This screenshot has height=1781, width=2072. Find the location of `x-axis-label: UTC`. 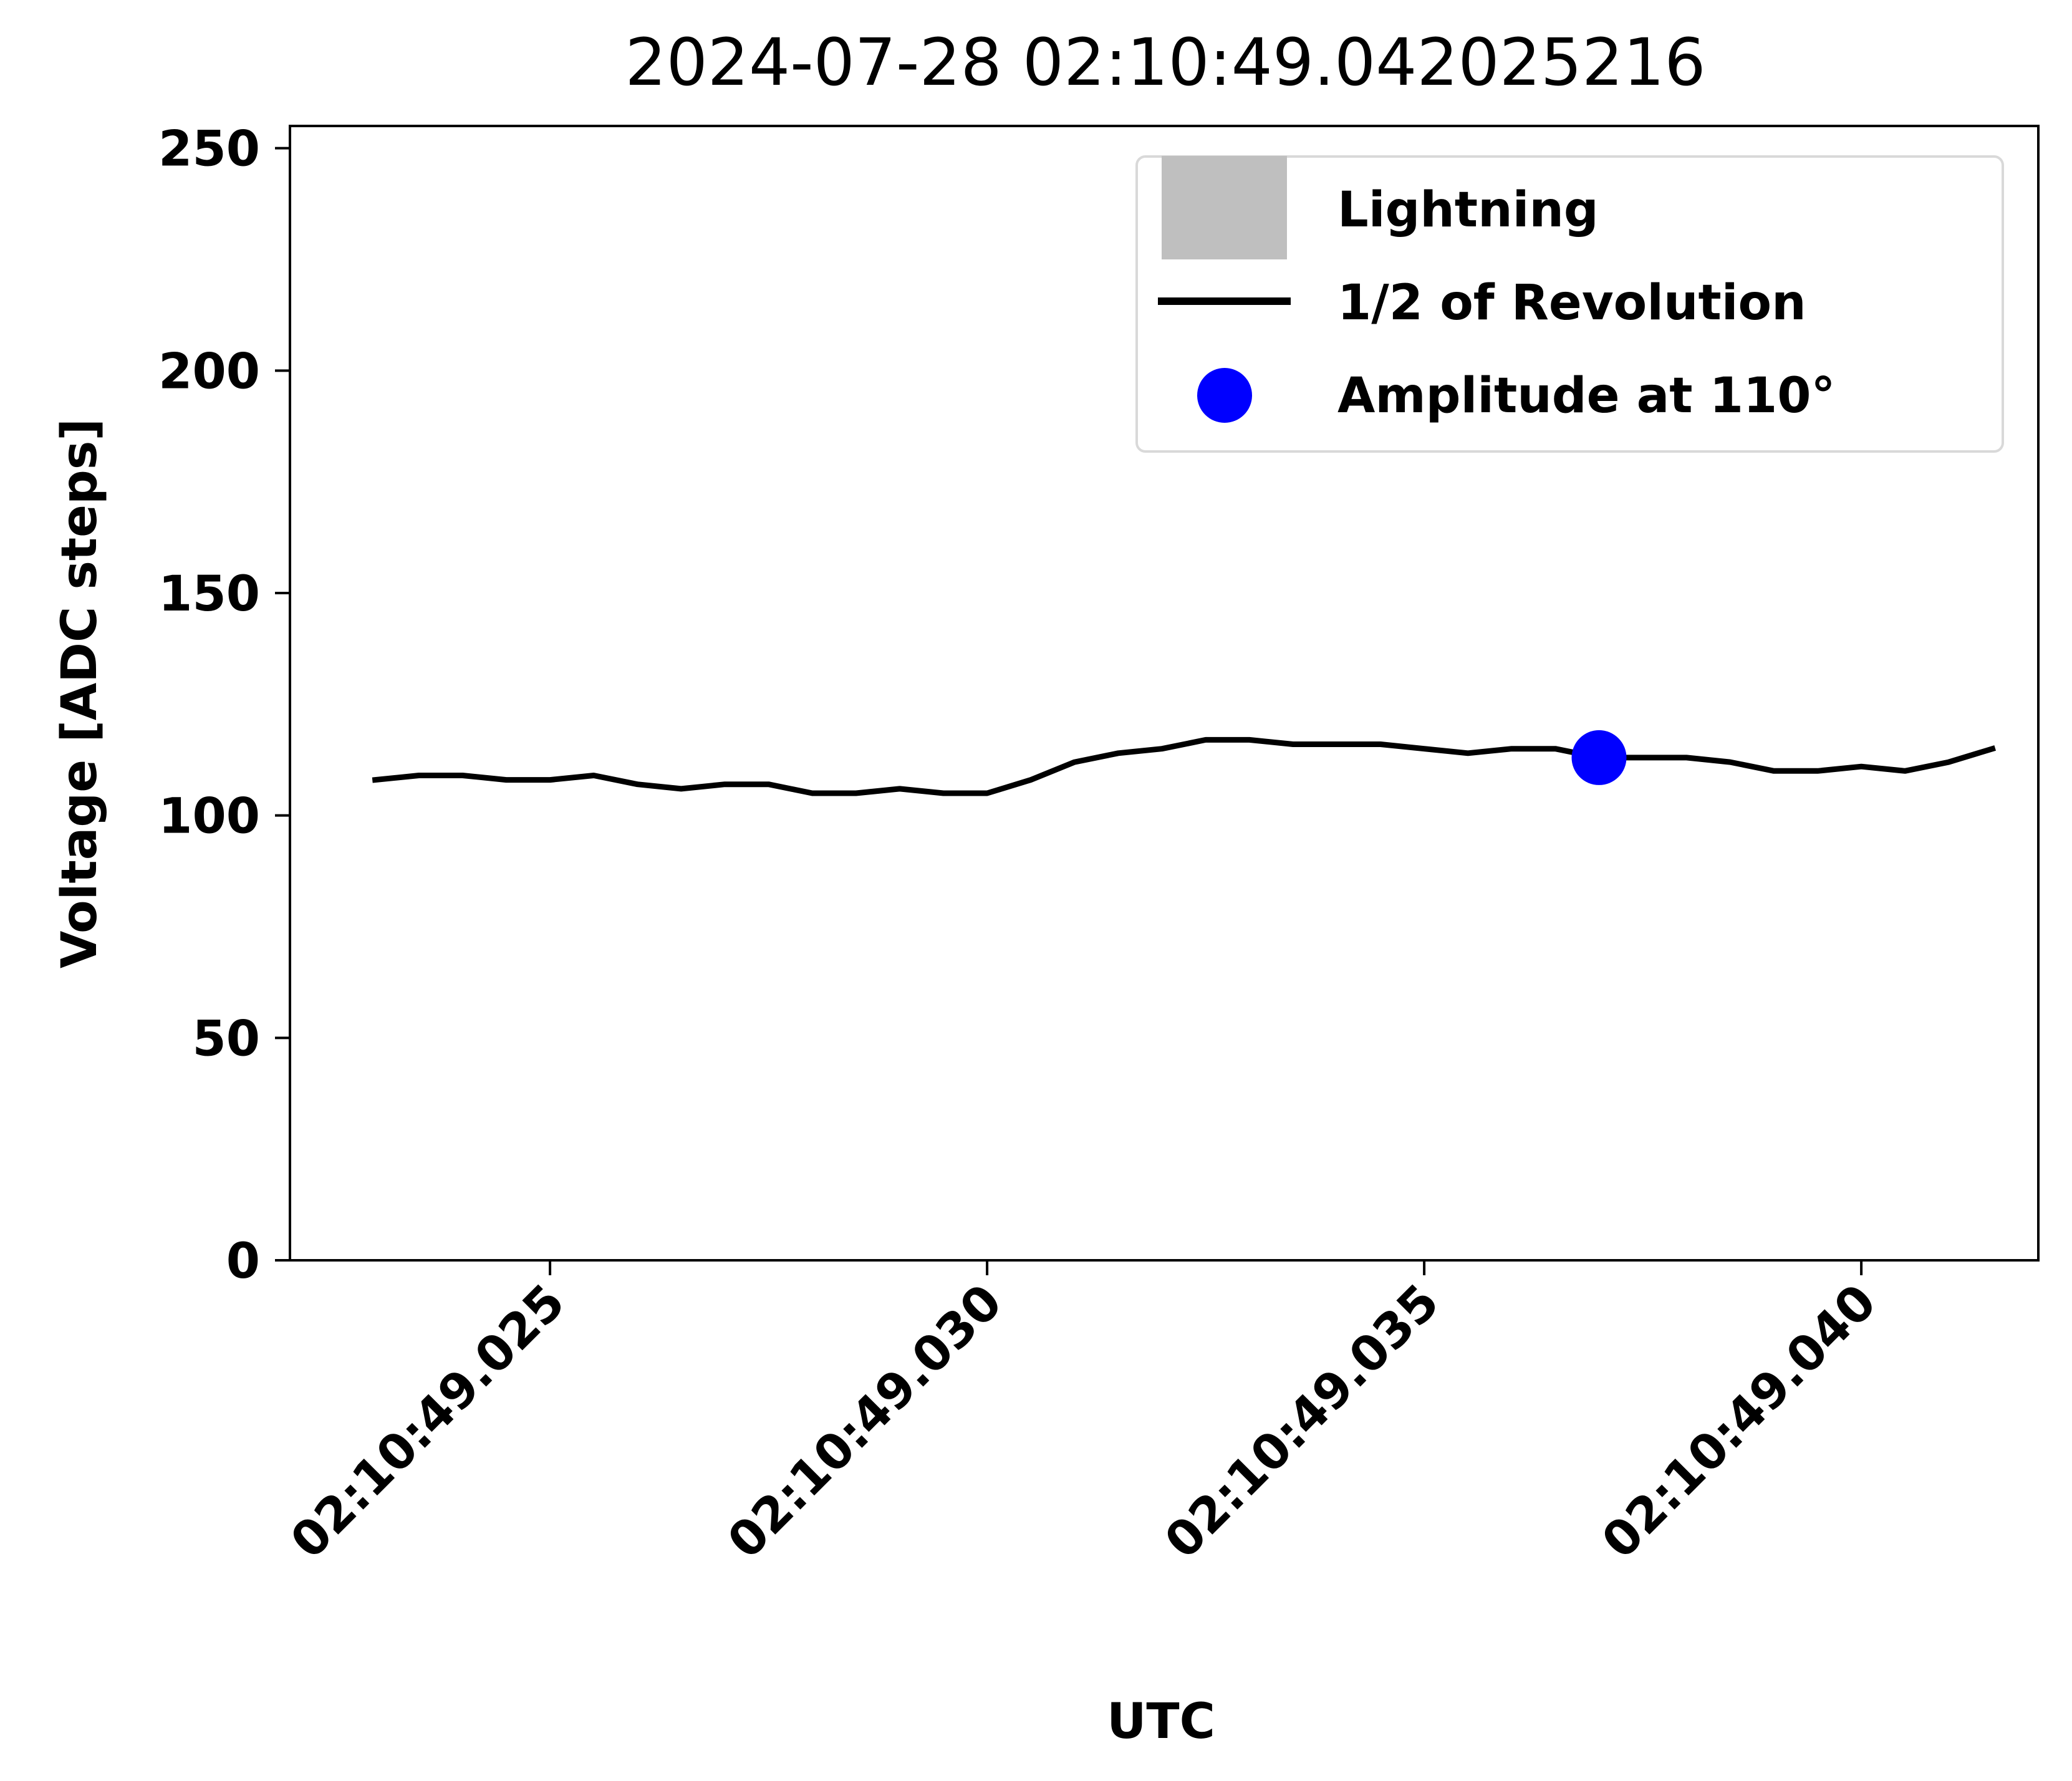

x-axis-label: UTC is located at coordinates (1161, 1722).